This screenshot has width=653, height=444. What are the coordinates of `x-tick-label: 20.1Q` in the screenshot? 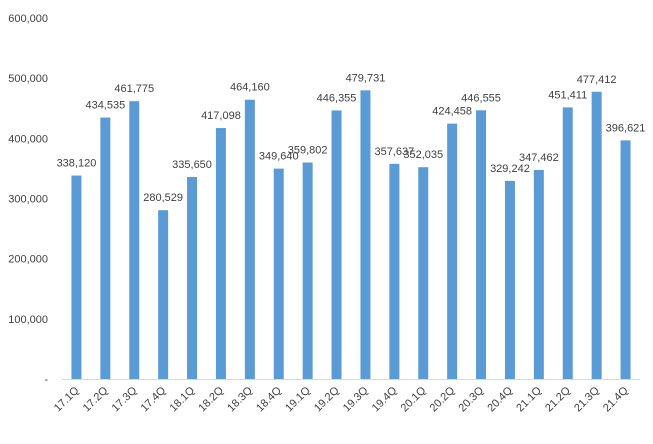 It's located at (414, 399).